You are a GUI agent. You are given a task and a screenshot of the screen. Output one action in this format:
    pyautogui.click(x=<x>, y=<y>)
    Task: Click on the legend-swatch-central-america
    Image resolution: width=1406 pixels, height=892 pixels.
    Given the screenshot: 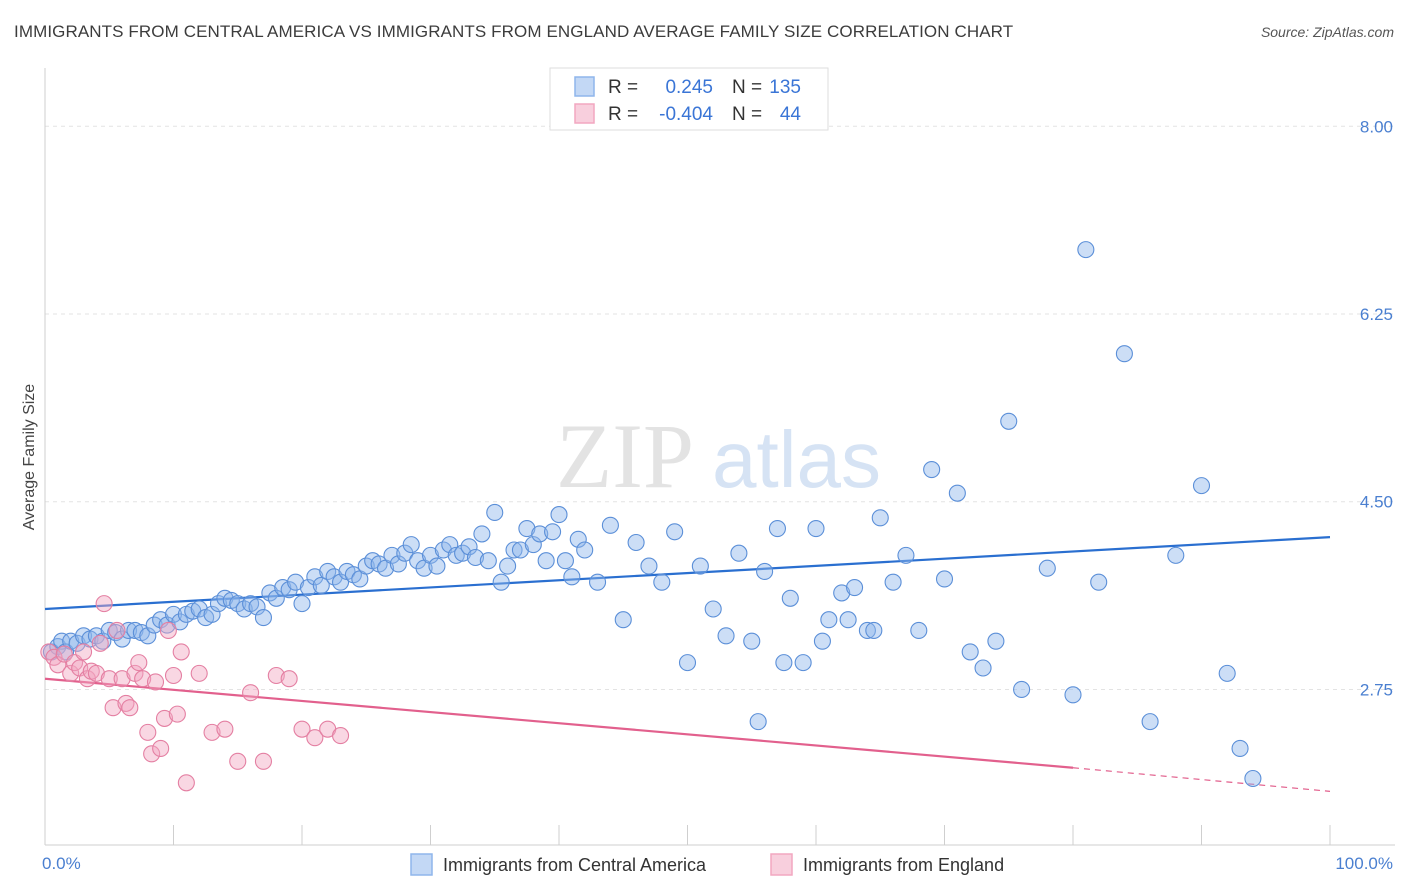 What is the action you would take?
    pyautogui.click(x=584, y=86)
    